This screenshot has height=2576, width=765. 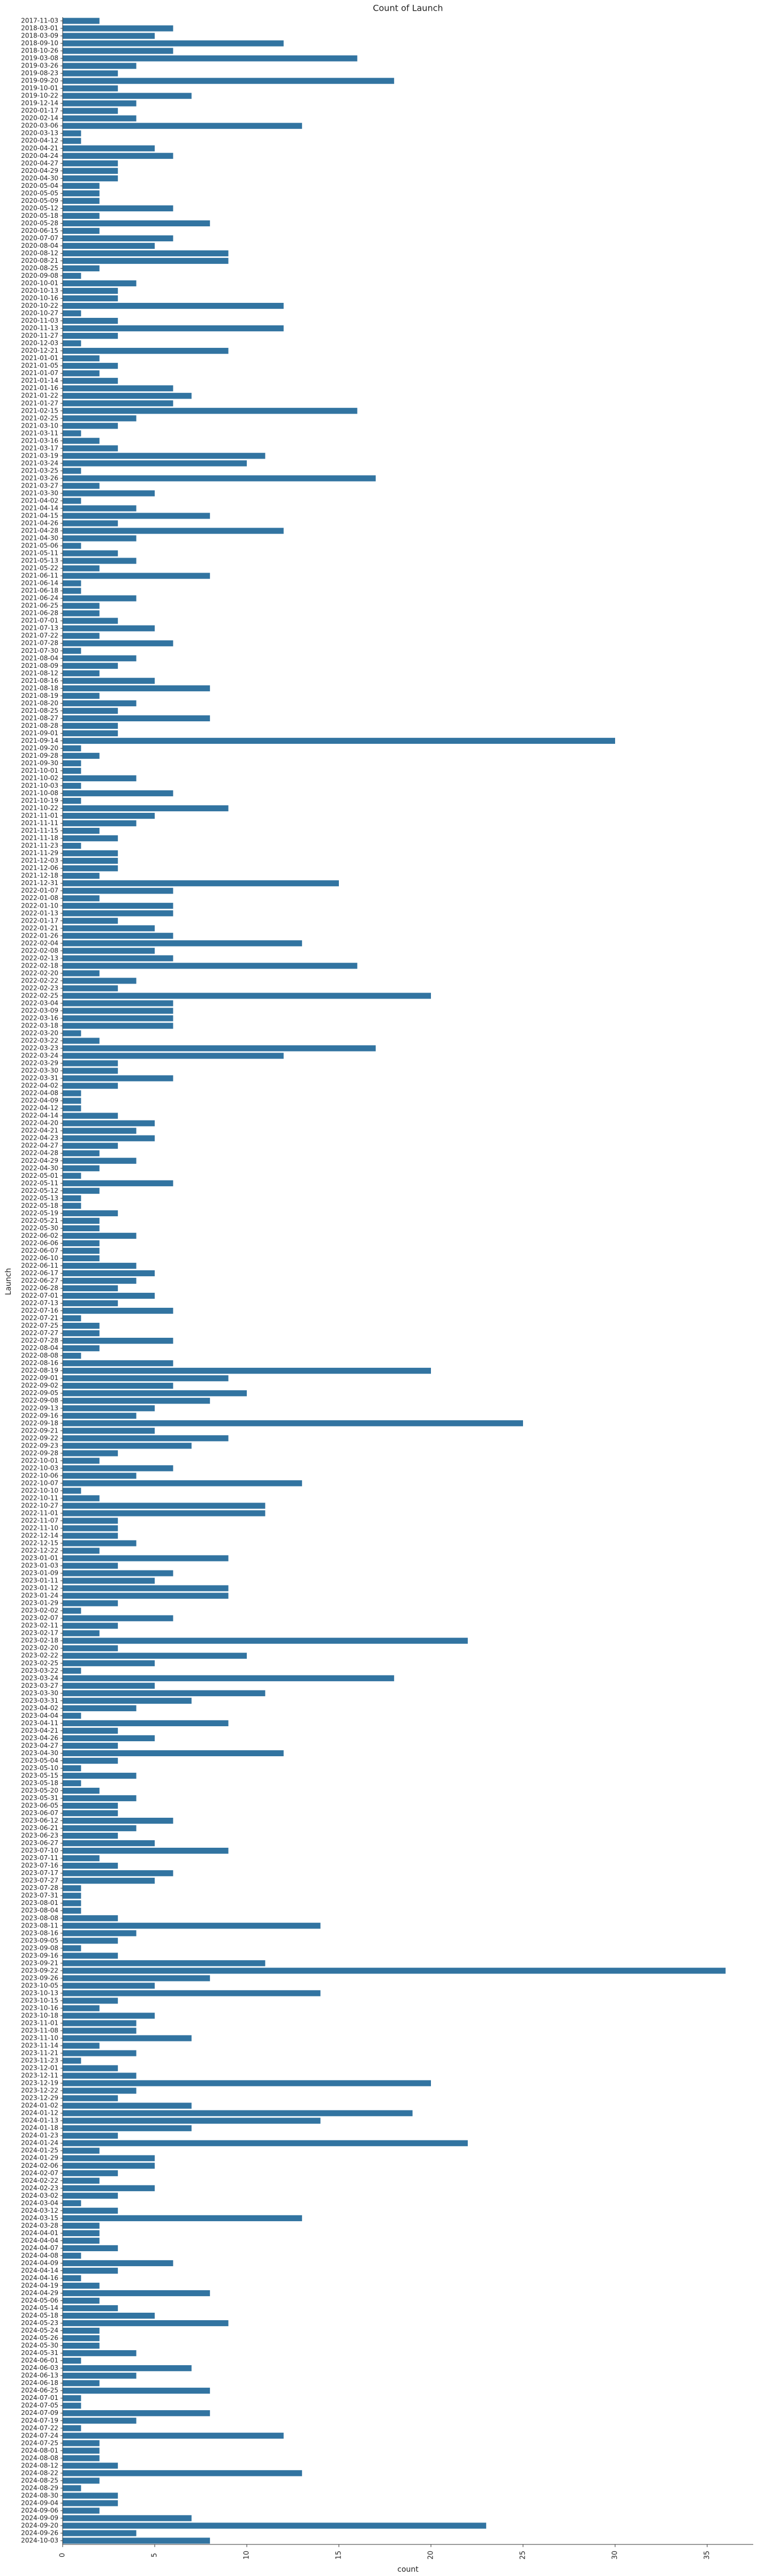 I want to click on y-tick-label: 2022-02-18, so click(x=40, y=965).